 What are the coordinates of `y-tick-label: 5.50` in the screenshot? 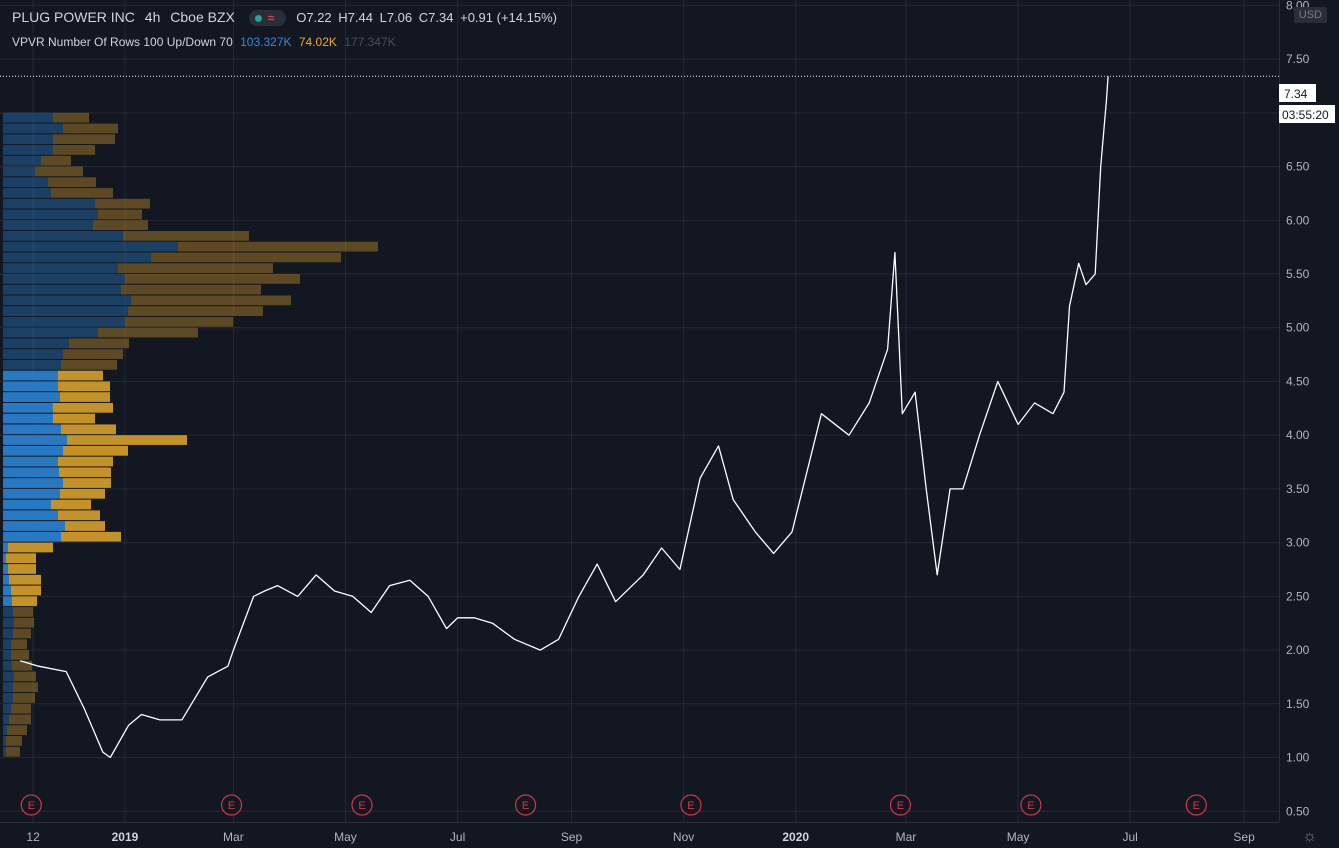 It's located at (1298, 274).